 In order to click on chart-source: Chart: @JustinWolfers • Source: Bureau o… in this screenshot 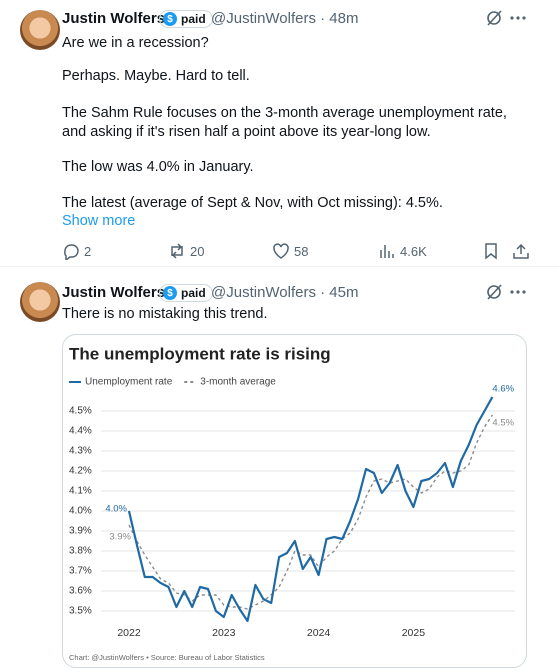, I will do `click(167, 657)`.